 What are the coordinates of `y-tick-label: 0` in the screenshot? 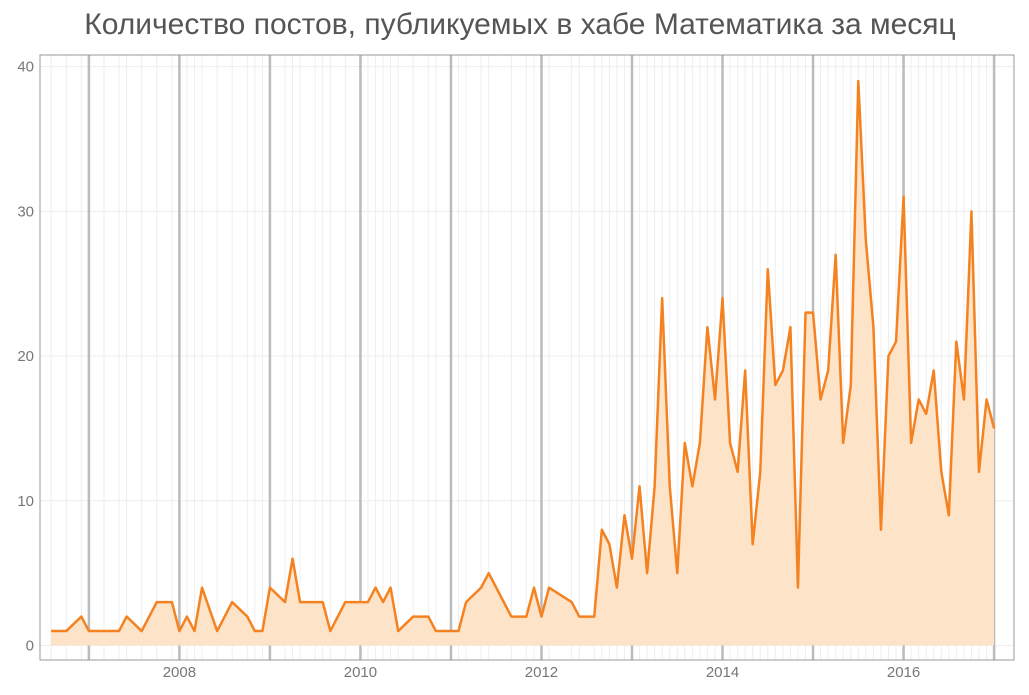 It's located at (30, 646).